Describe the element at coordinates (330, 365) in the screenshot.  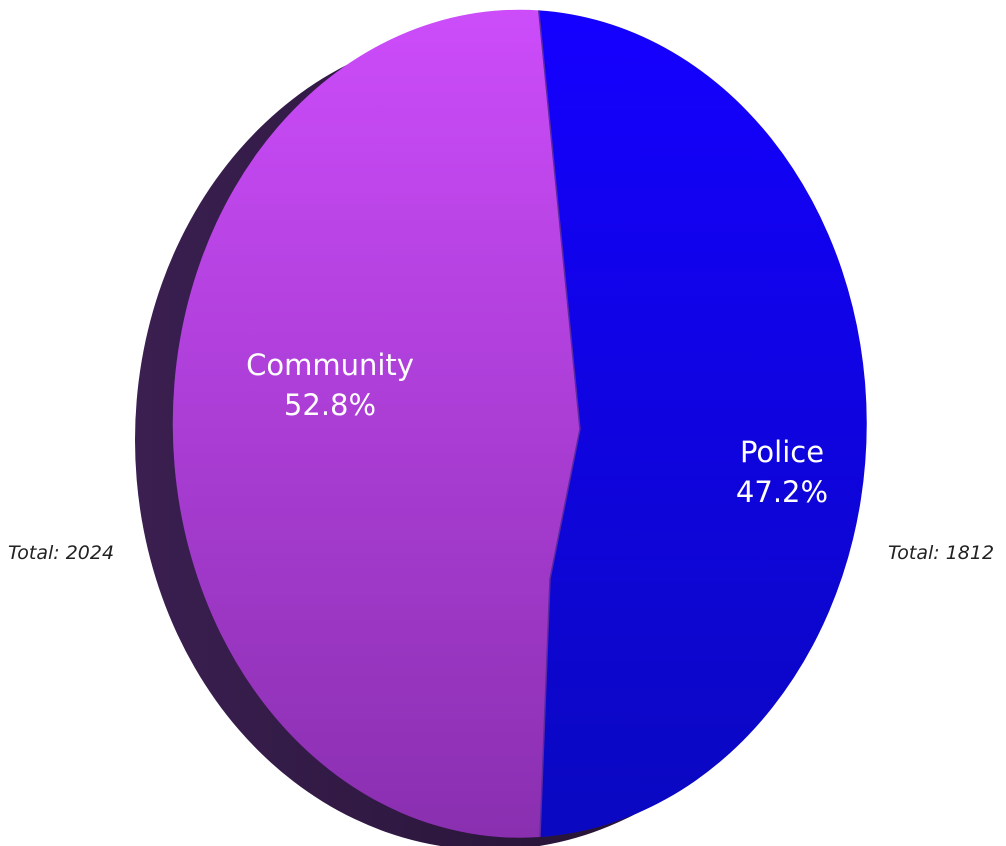
I see `slice-label-community: Community` at that location.